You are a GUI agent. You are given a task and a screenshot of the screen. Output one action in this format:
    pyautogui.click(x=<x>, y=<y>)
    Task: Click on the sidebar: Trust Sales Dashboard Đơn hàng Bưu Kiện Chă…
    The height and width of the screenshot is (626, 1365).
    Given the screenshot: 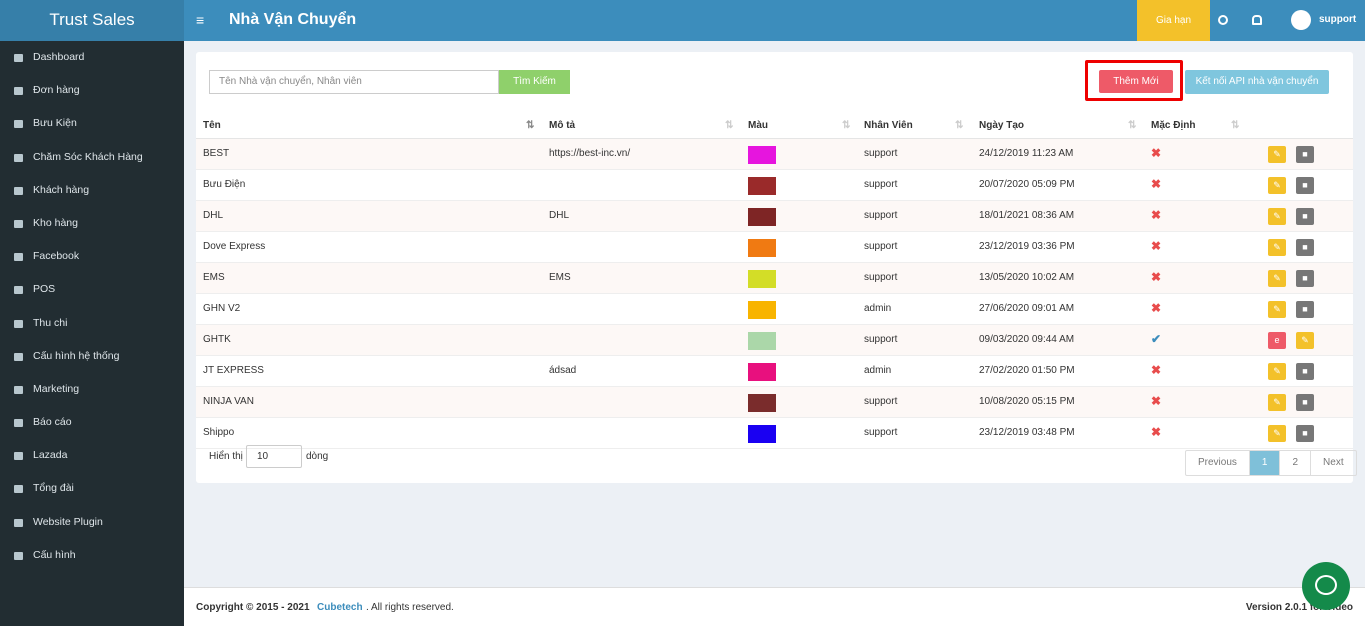 What is the action you would take?
    pyautogui.click(x=92, y=313)
    